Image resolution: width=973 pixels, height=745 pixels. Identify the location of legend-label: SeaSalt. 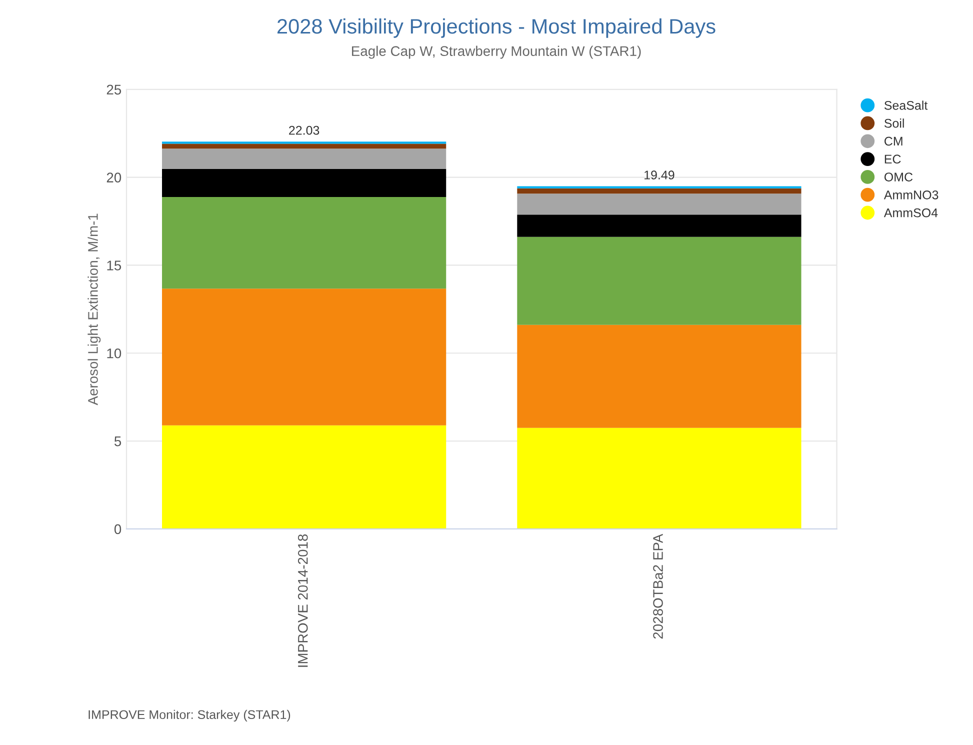
(906, 105).